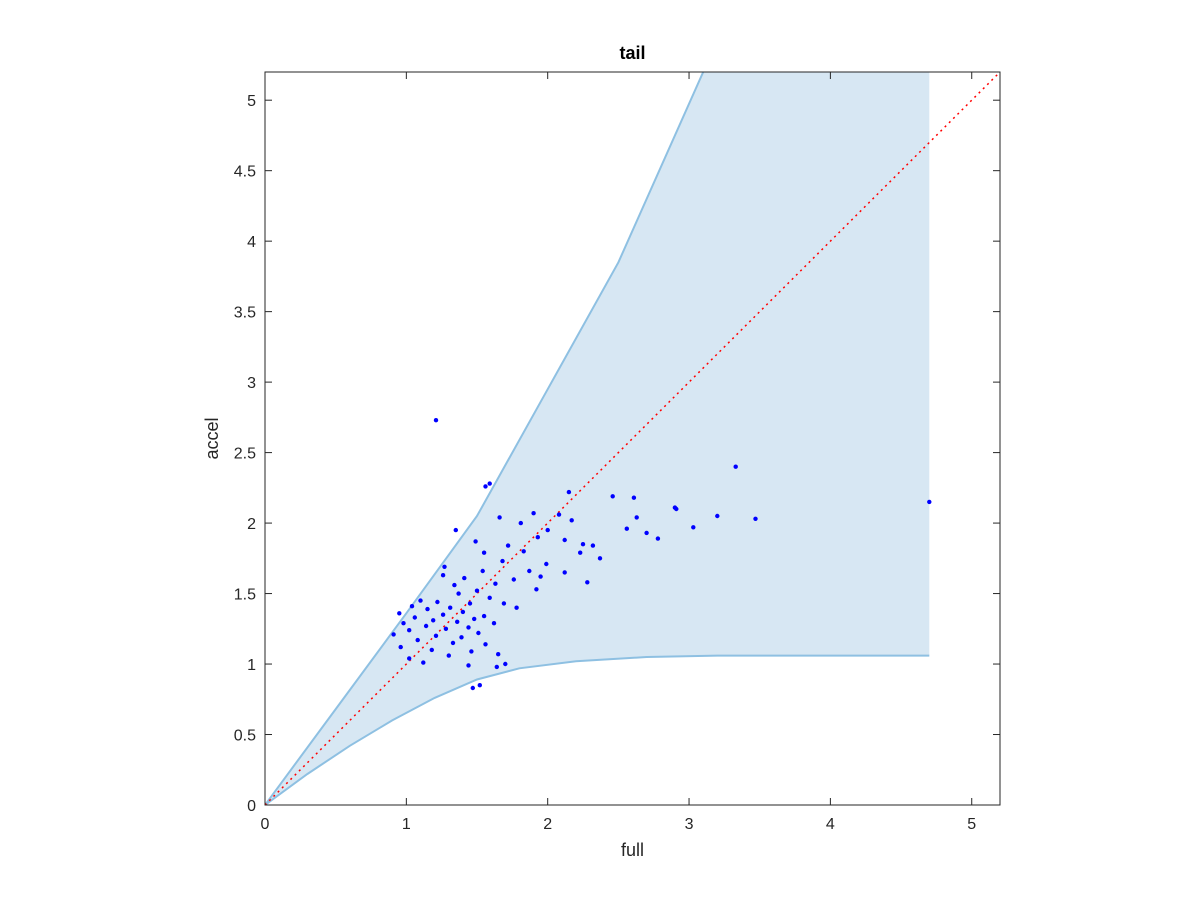 This screenshot has width=1200, height=905. I want to click on chart-title: tail, so click(632, 53).